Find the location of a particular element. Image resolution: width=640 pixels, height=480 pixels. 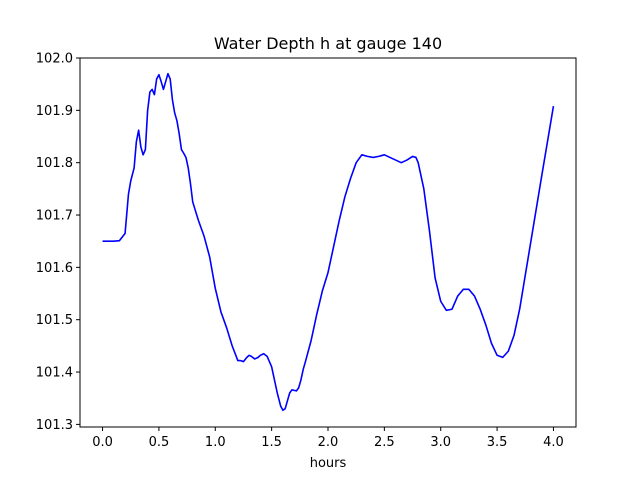

x-tick-label: 0.0 is located at coordinates (102, 442).